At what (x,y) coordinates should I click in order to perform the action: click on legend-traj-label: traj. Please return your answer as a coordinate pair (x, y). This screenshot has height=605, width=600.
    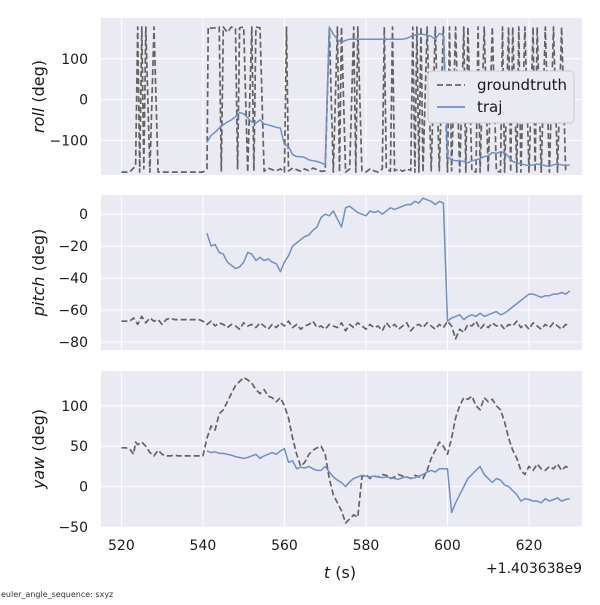
    Looking at the image, I should click on (489, 107).